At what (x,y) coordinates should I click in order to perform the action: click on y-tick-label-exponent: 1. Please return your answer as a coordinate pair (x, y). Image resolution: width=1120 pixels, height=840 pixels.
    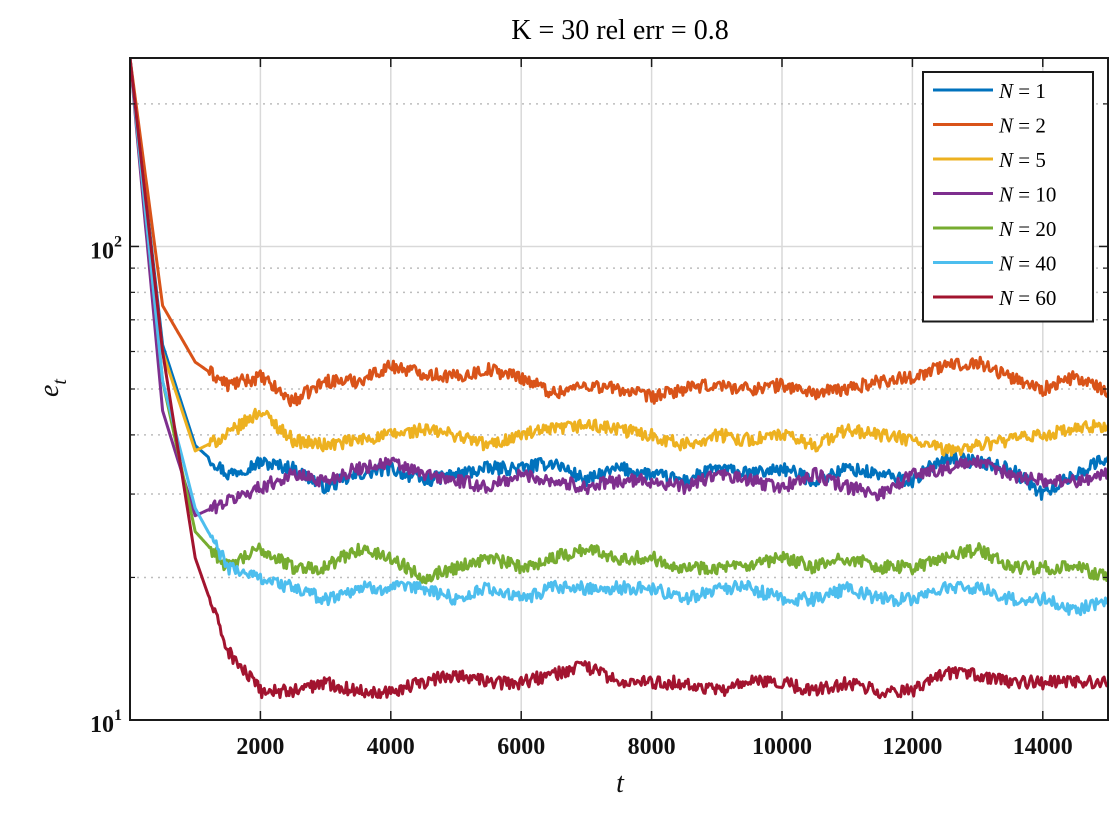
    Looking at the image, I should click on (118, 715).